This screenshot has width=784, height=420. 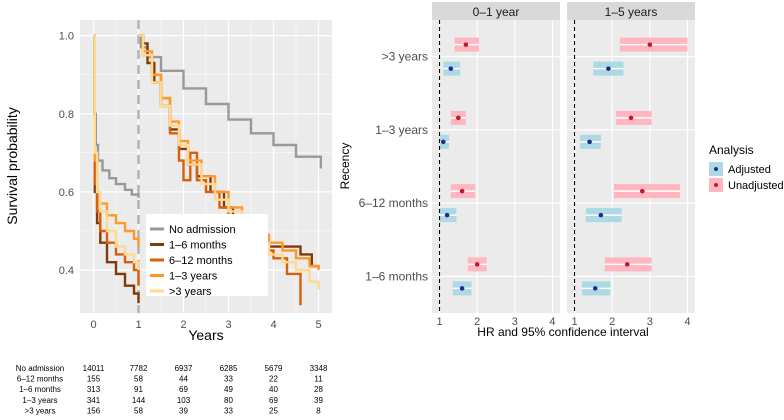 I want to click on fp-x-tick-0-3: 3, so click(x=515, y=322).